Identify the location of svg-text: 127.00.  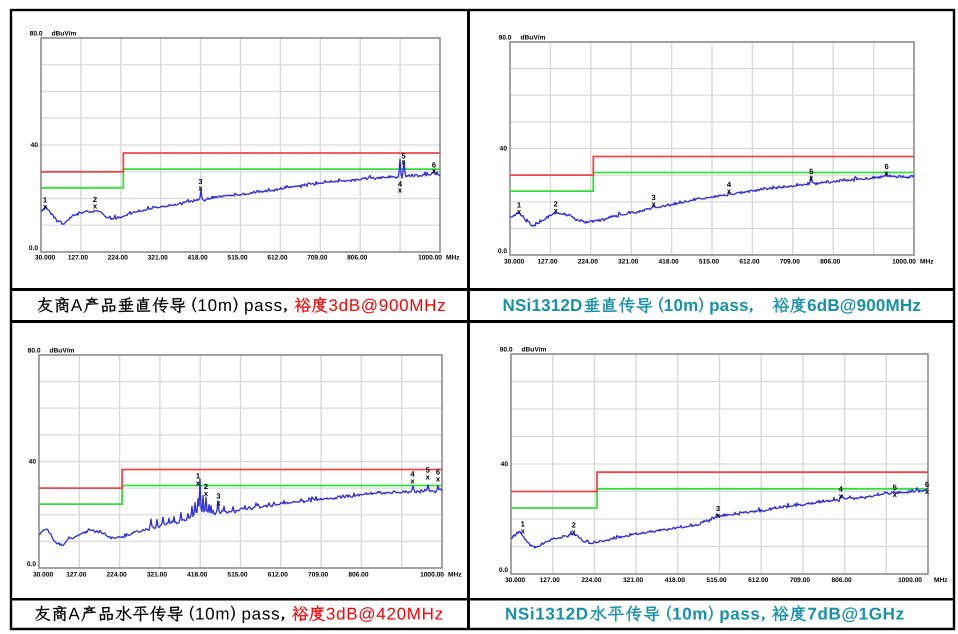
(78, 258).